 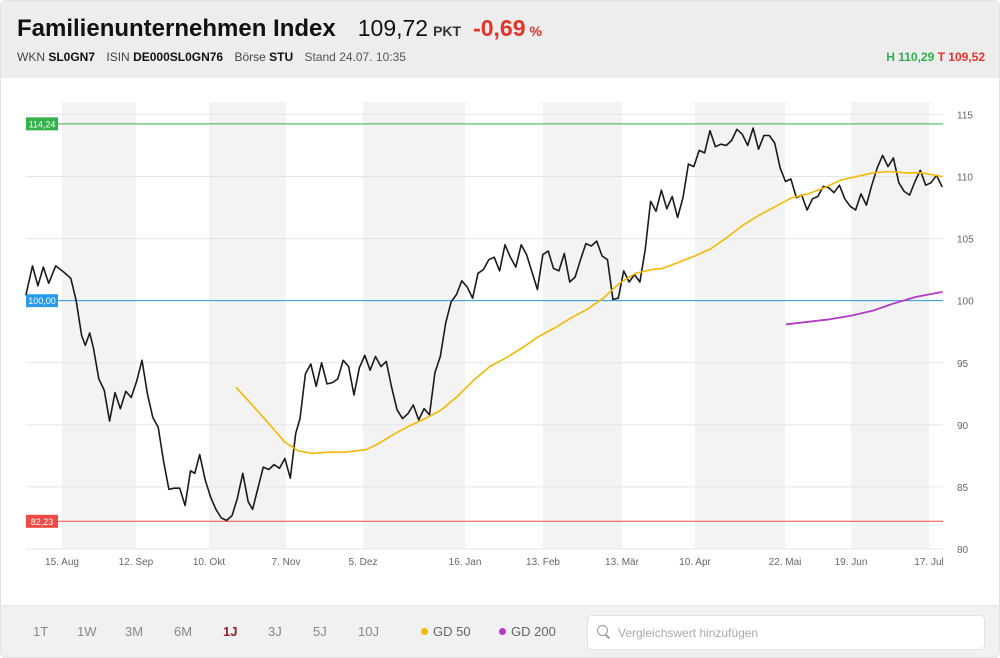 I want to click on isin-value: DE000SL0GN76, so click(x=178, y=57).